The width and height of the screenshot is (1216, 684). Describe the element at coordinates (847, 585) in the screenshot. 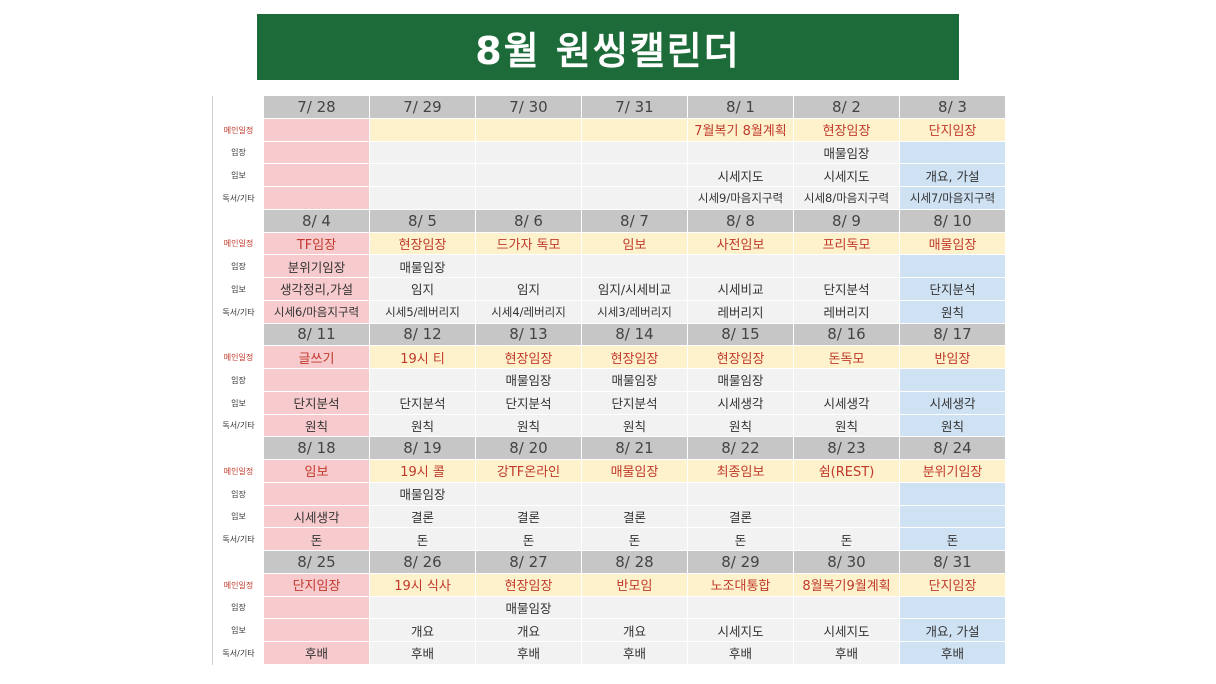

I see `schedule-cell: 8월복기9월계획` at that location.